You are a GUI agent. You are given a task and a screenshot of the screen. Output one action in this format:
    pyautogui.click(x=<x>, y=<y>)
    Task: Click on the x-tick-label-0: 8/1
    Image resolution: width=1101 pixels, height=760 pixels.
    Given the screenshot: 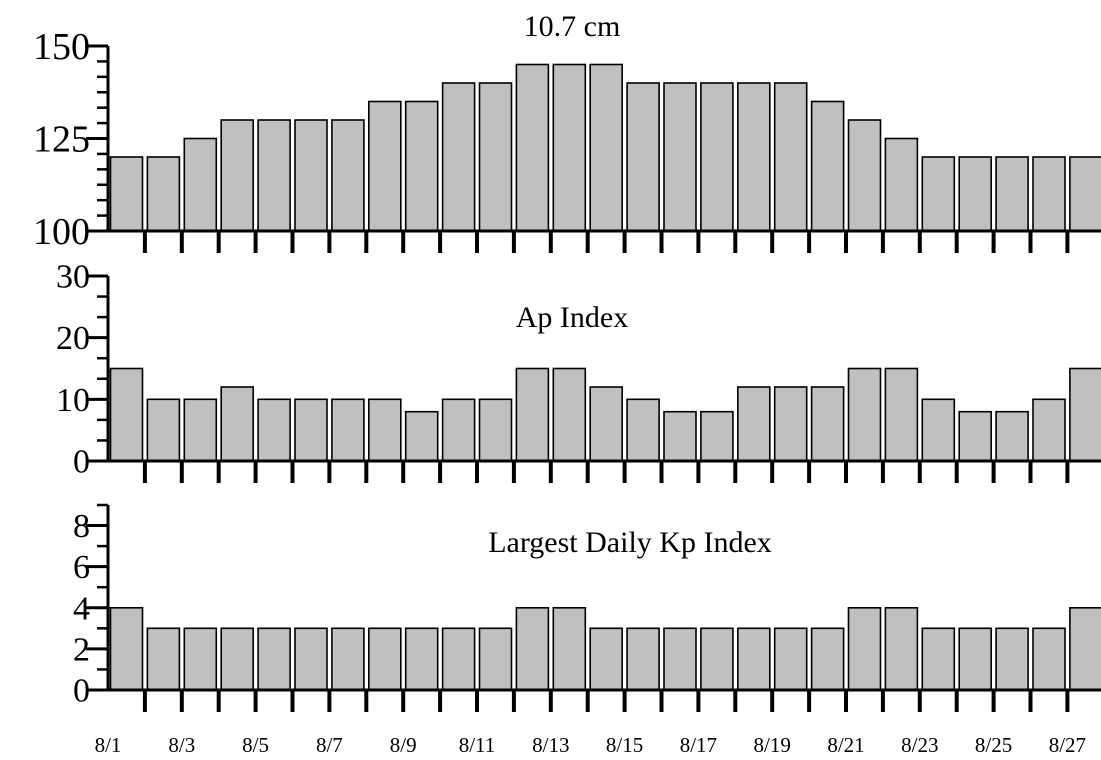 What is the action you would take?
    pyautogui.click(x=108, y=745)
    